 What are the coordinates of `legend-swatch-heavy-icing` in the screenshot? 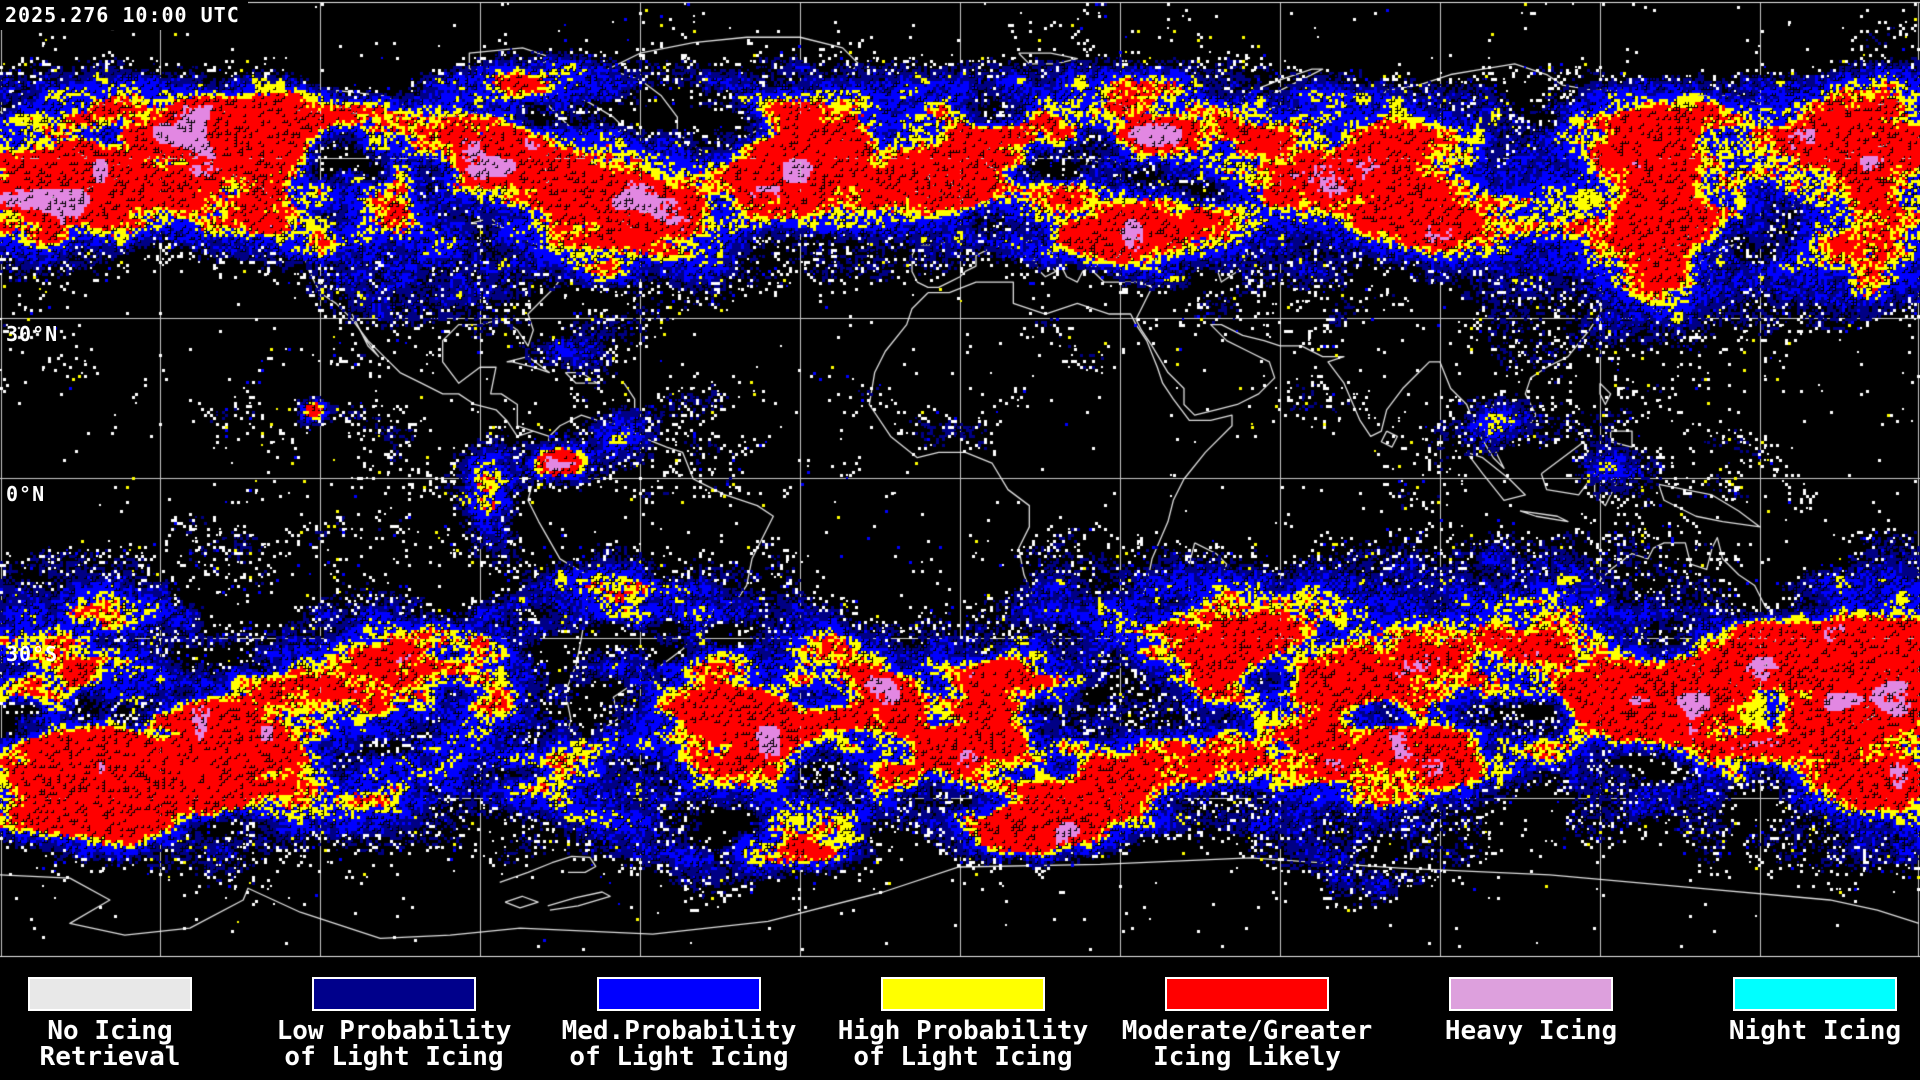 It's located at (1531, 994).